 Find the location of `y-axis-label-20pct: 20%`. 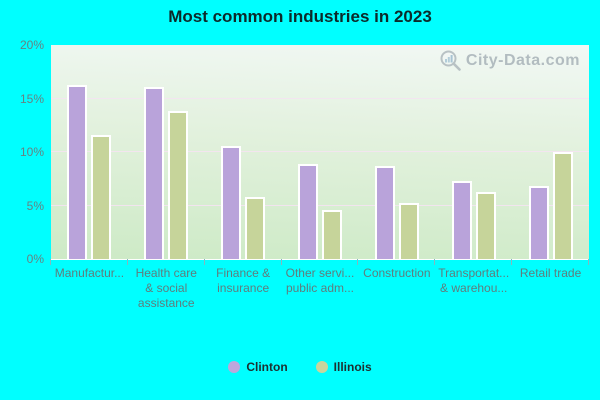

y-axis-label-20pct: 20% is located at coordinates (31, 45).